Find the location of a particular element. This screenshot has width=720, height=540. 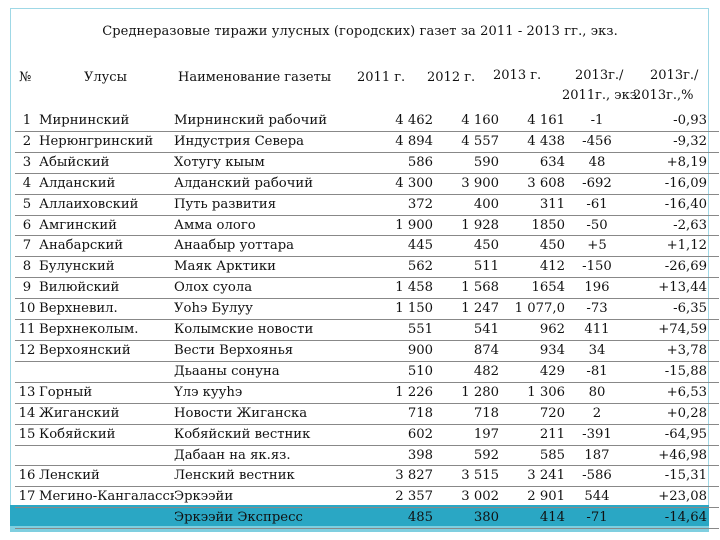

row-paper: Колымские новости is located at coordinates (244, 330).